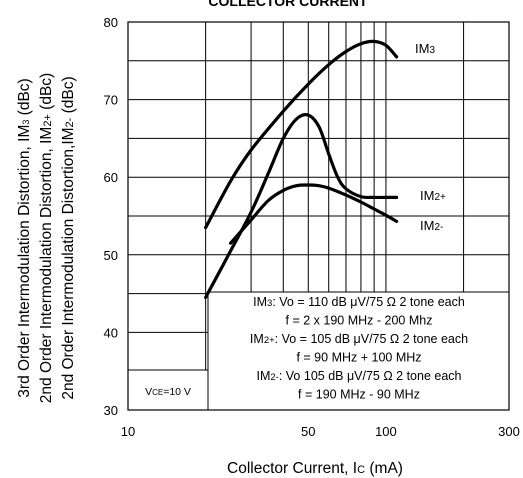 The image size is (523, 478). I want to click on x-tick-label: 300, so click(509, 431).